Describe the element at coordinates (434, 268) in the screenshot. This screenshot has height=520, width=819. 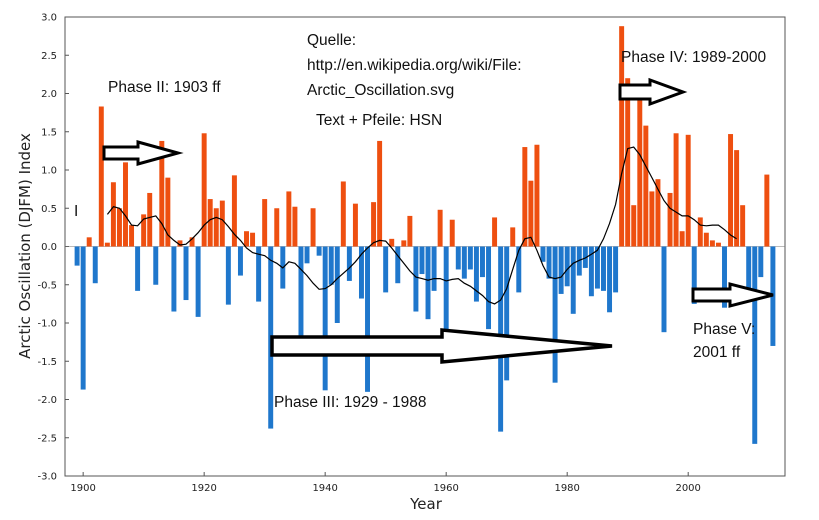
I see `bar-1958` at that location.